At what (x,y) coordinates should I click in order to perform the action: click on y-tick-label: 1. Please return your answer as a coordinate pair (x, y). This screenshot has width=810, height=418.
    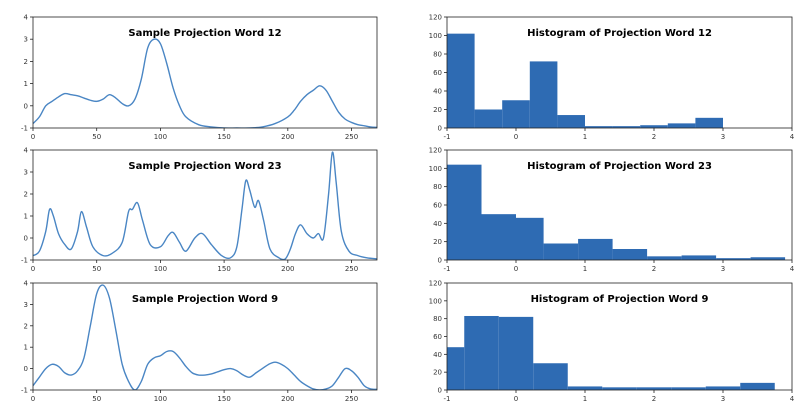
    Looking at the image, I should click on (26, 348).